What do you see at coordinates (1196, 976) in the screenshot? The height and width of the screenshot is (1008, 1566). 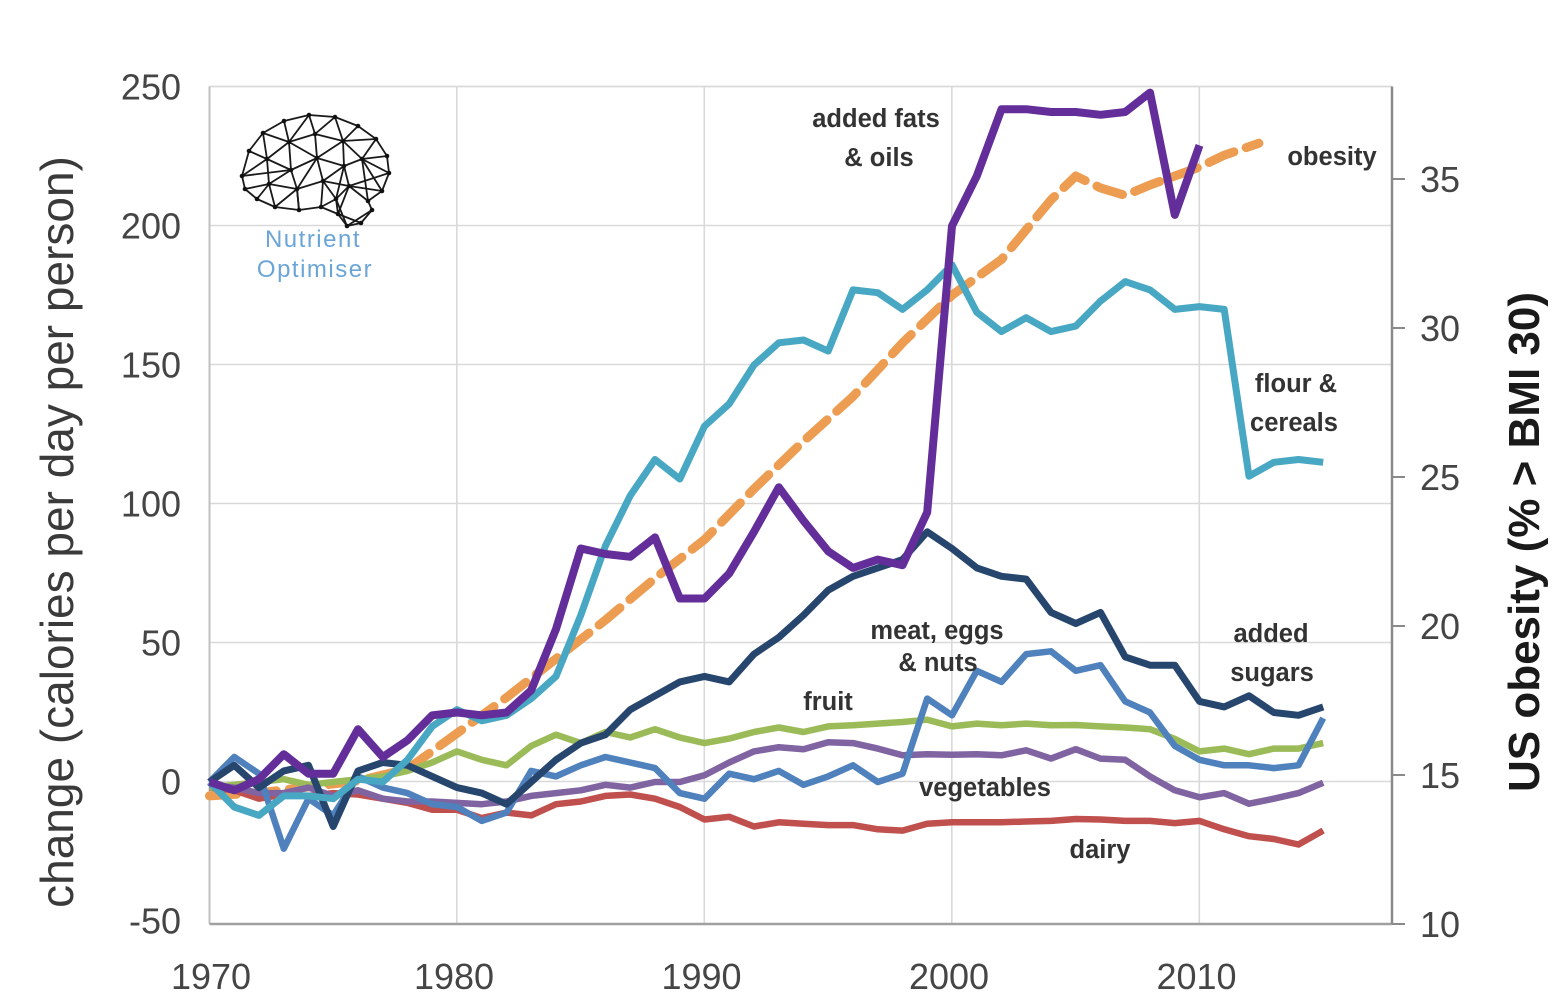 I see `svg-text: 2010` at bounding box center [1196, 976].